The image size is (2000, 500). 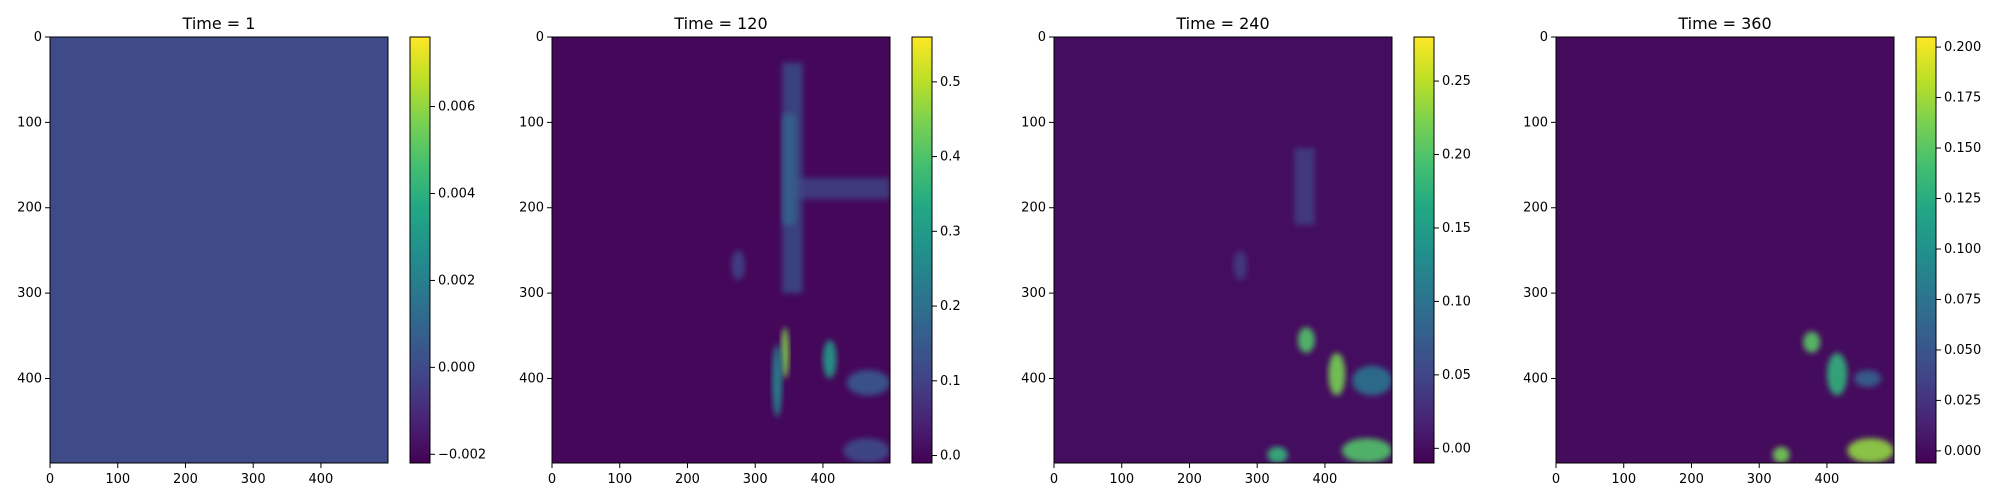 What do you see at coordinates (1724, 23) in the screenshot?
I see `panel-title: Time = 360` at bounding box center [1724, 23].